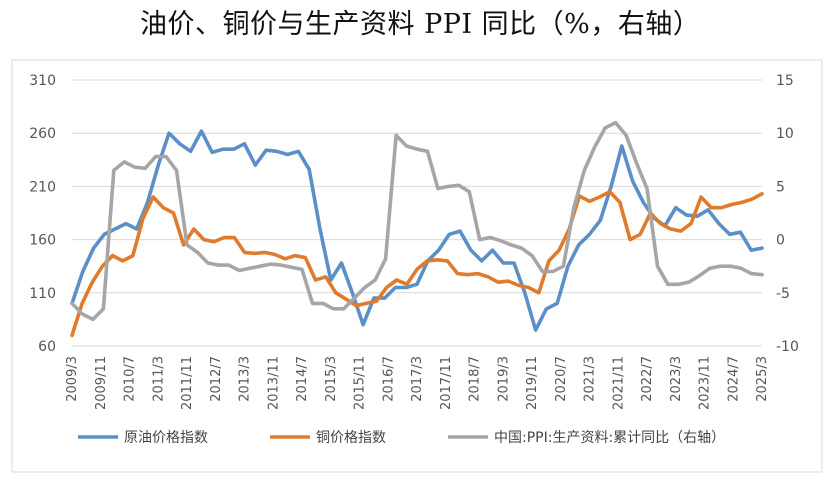 The width and height of the screenshot is (836, 482). What do you see at coordinates (780, 187) in the screenshot?
I see `right-tick-label: 5` at bounding box center [780, 187].